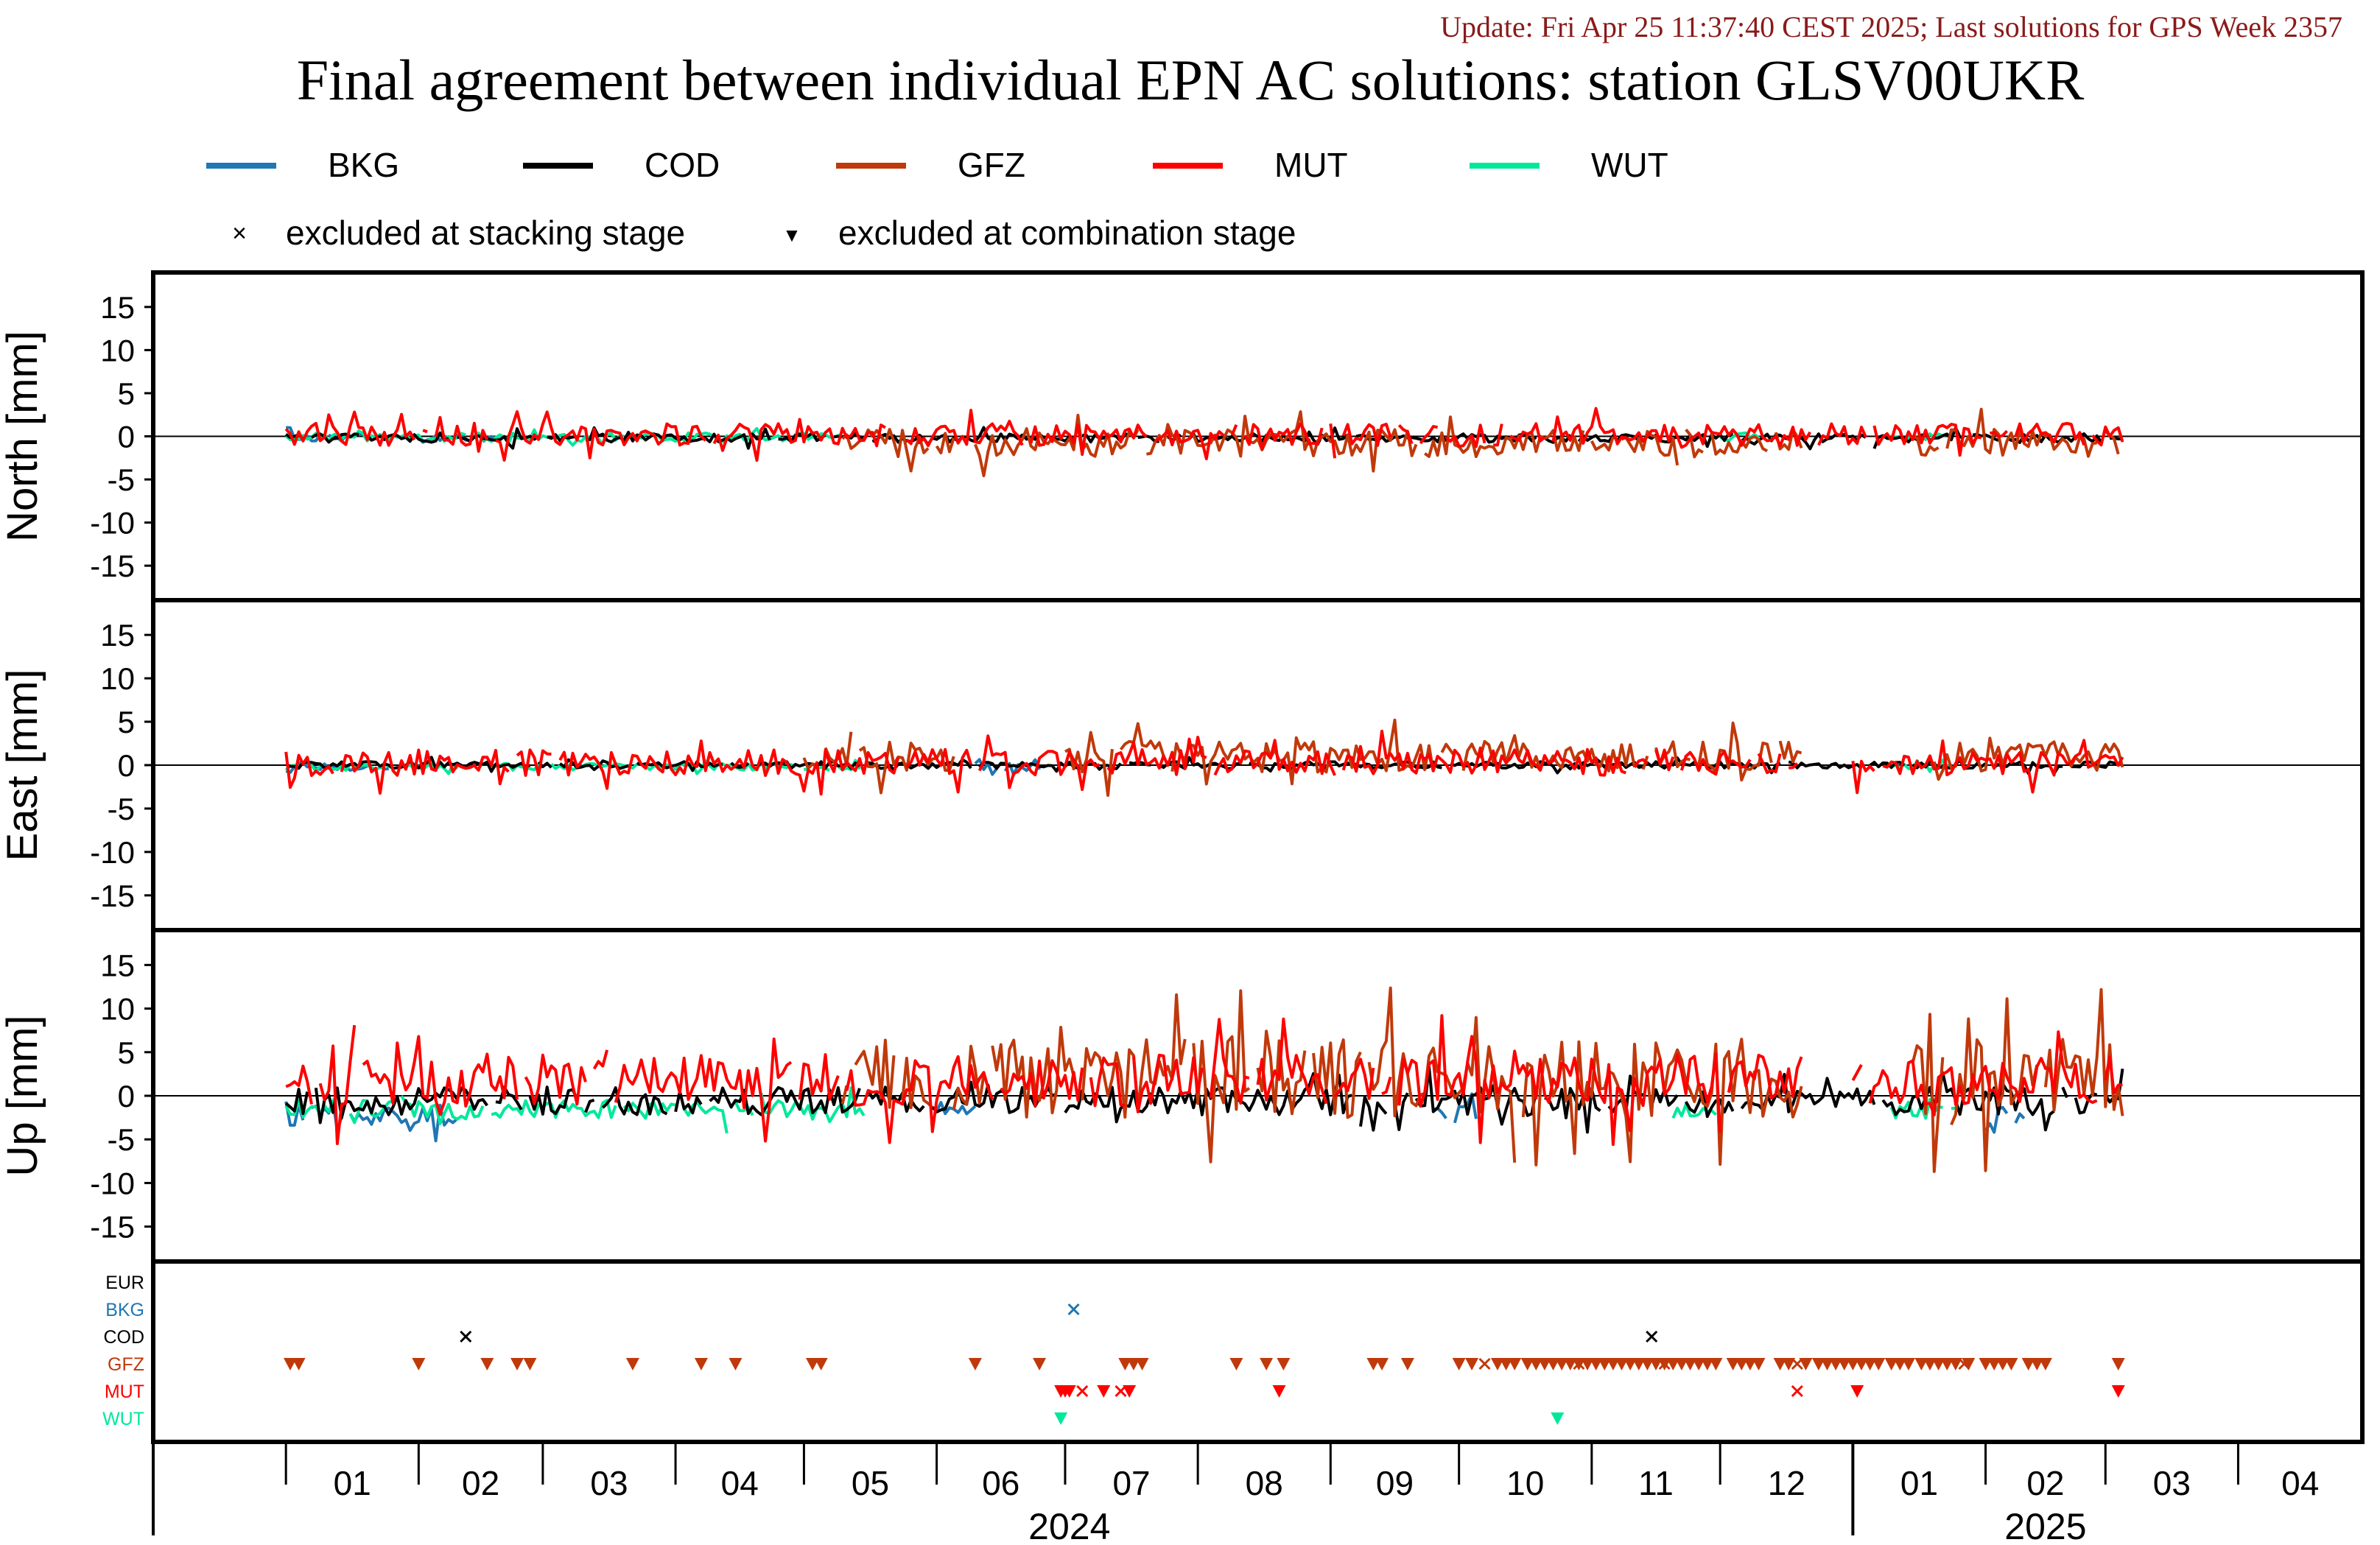 This screenshot has height=1545, width=2380. What do you see at coordinates (870, 1483) in the screenshot?
I see `month-label: 05` at bounding box center [870, 1483].